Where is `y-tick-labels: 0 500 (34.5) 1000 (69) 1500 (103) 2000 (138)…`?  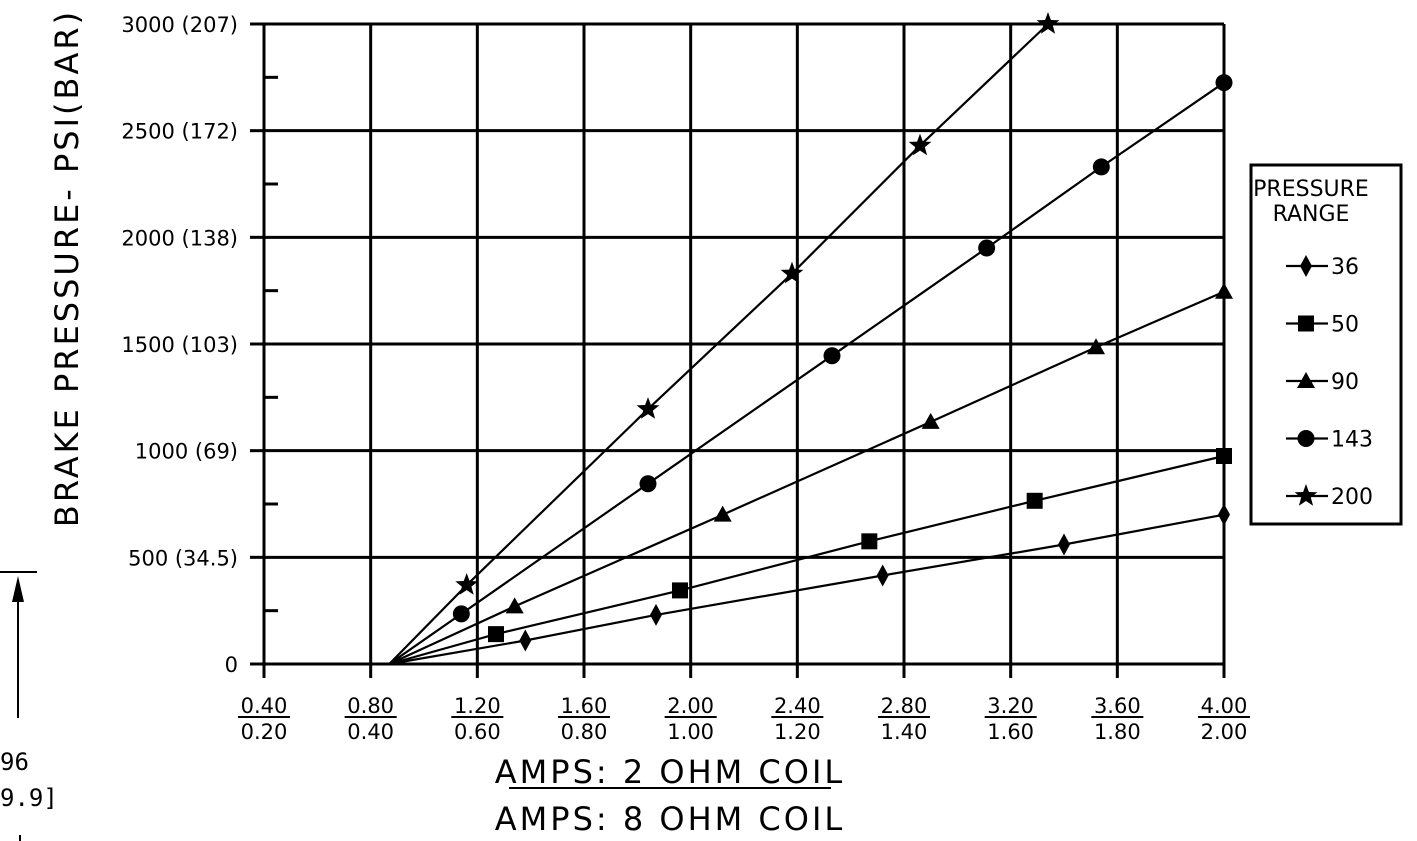 y-tick-labels: 0 500 (34.5) 1000 (69) 1500 (103) 2000 (138)… is located at coordinates (179, 345).